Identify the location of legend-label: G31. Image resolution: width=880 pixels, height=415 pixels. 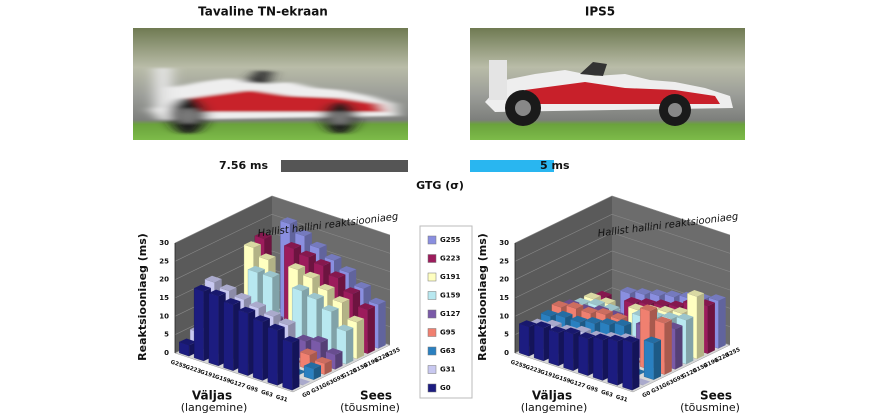
(448, 370).